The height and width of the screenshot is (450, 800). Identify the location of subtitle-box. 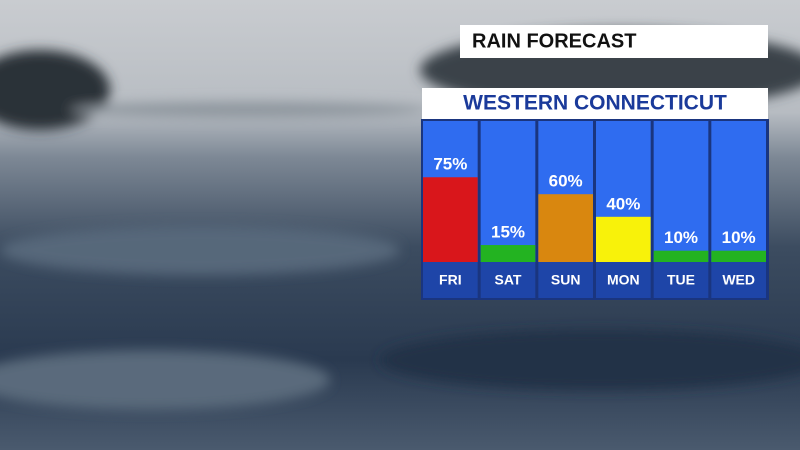
(595, 103).